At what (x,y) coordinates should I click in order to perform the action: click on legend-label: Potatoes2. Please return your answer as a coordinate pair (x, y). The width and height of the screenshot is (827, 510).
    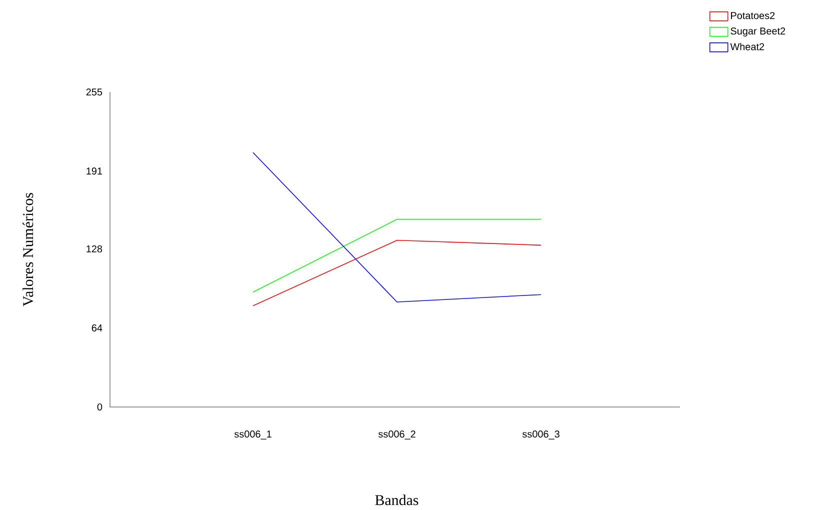
    Looking at the image, I should click on (753, 16).